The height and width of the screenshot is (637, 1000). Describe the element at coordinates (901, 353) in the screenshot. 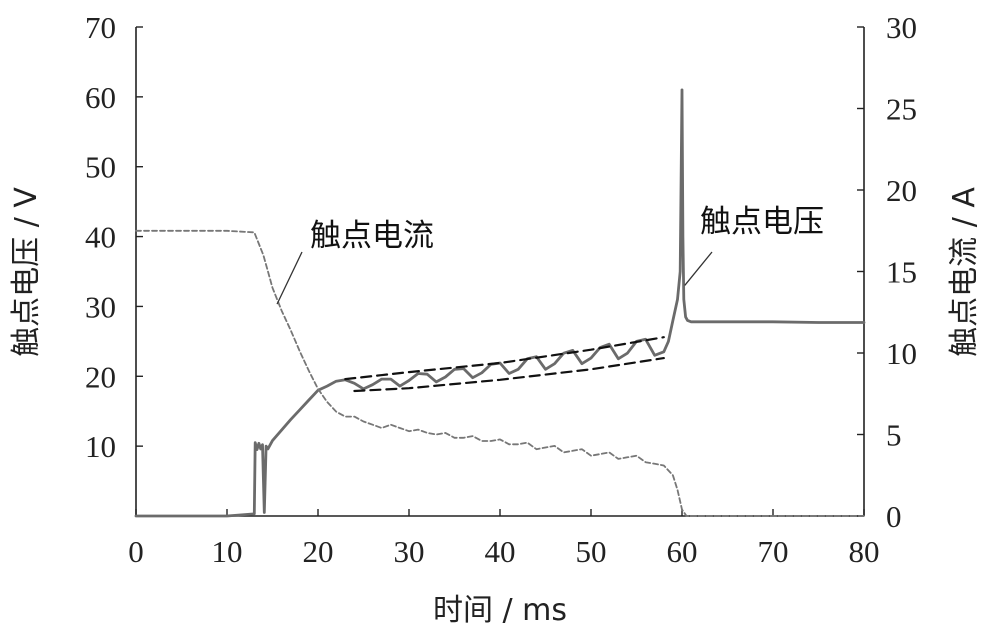

I see `right-y-tick-label: 10` at that location.